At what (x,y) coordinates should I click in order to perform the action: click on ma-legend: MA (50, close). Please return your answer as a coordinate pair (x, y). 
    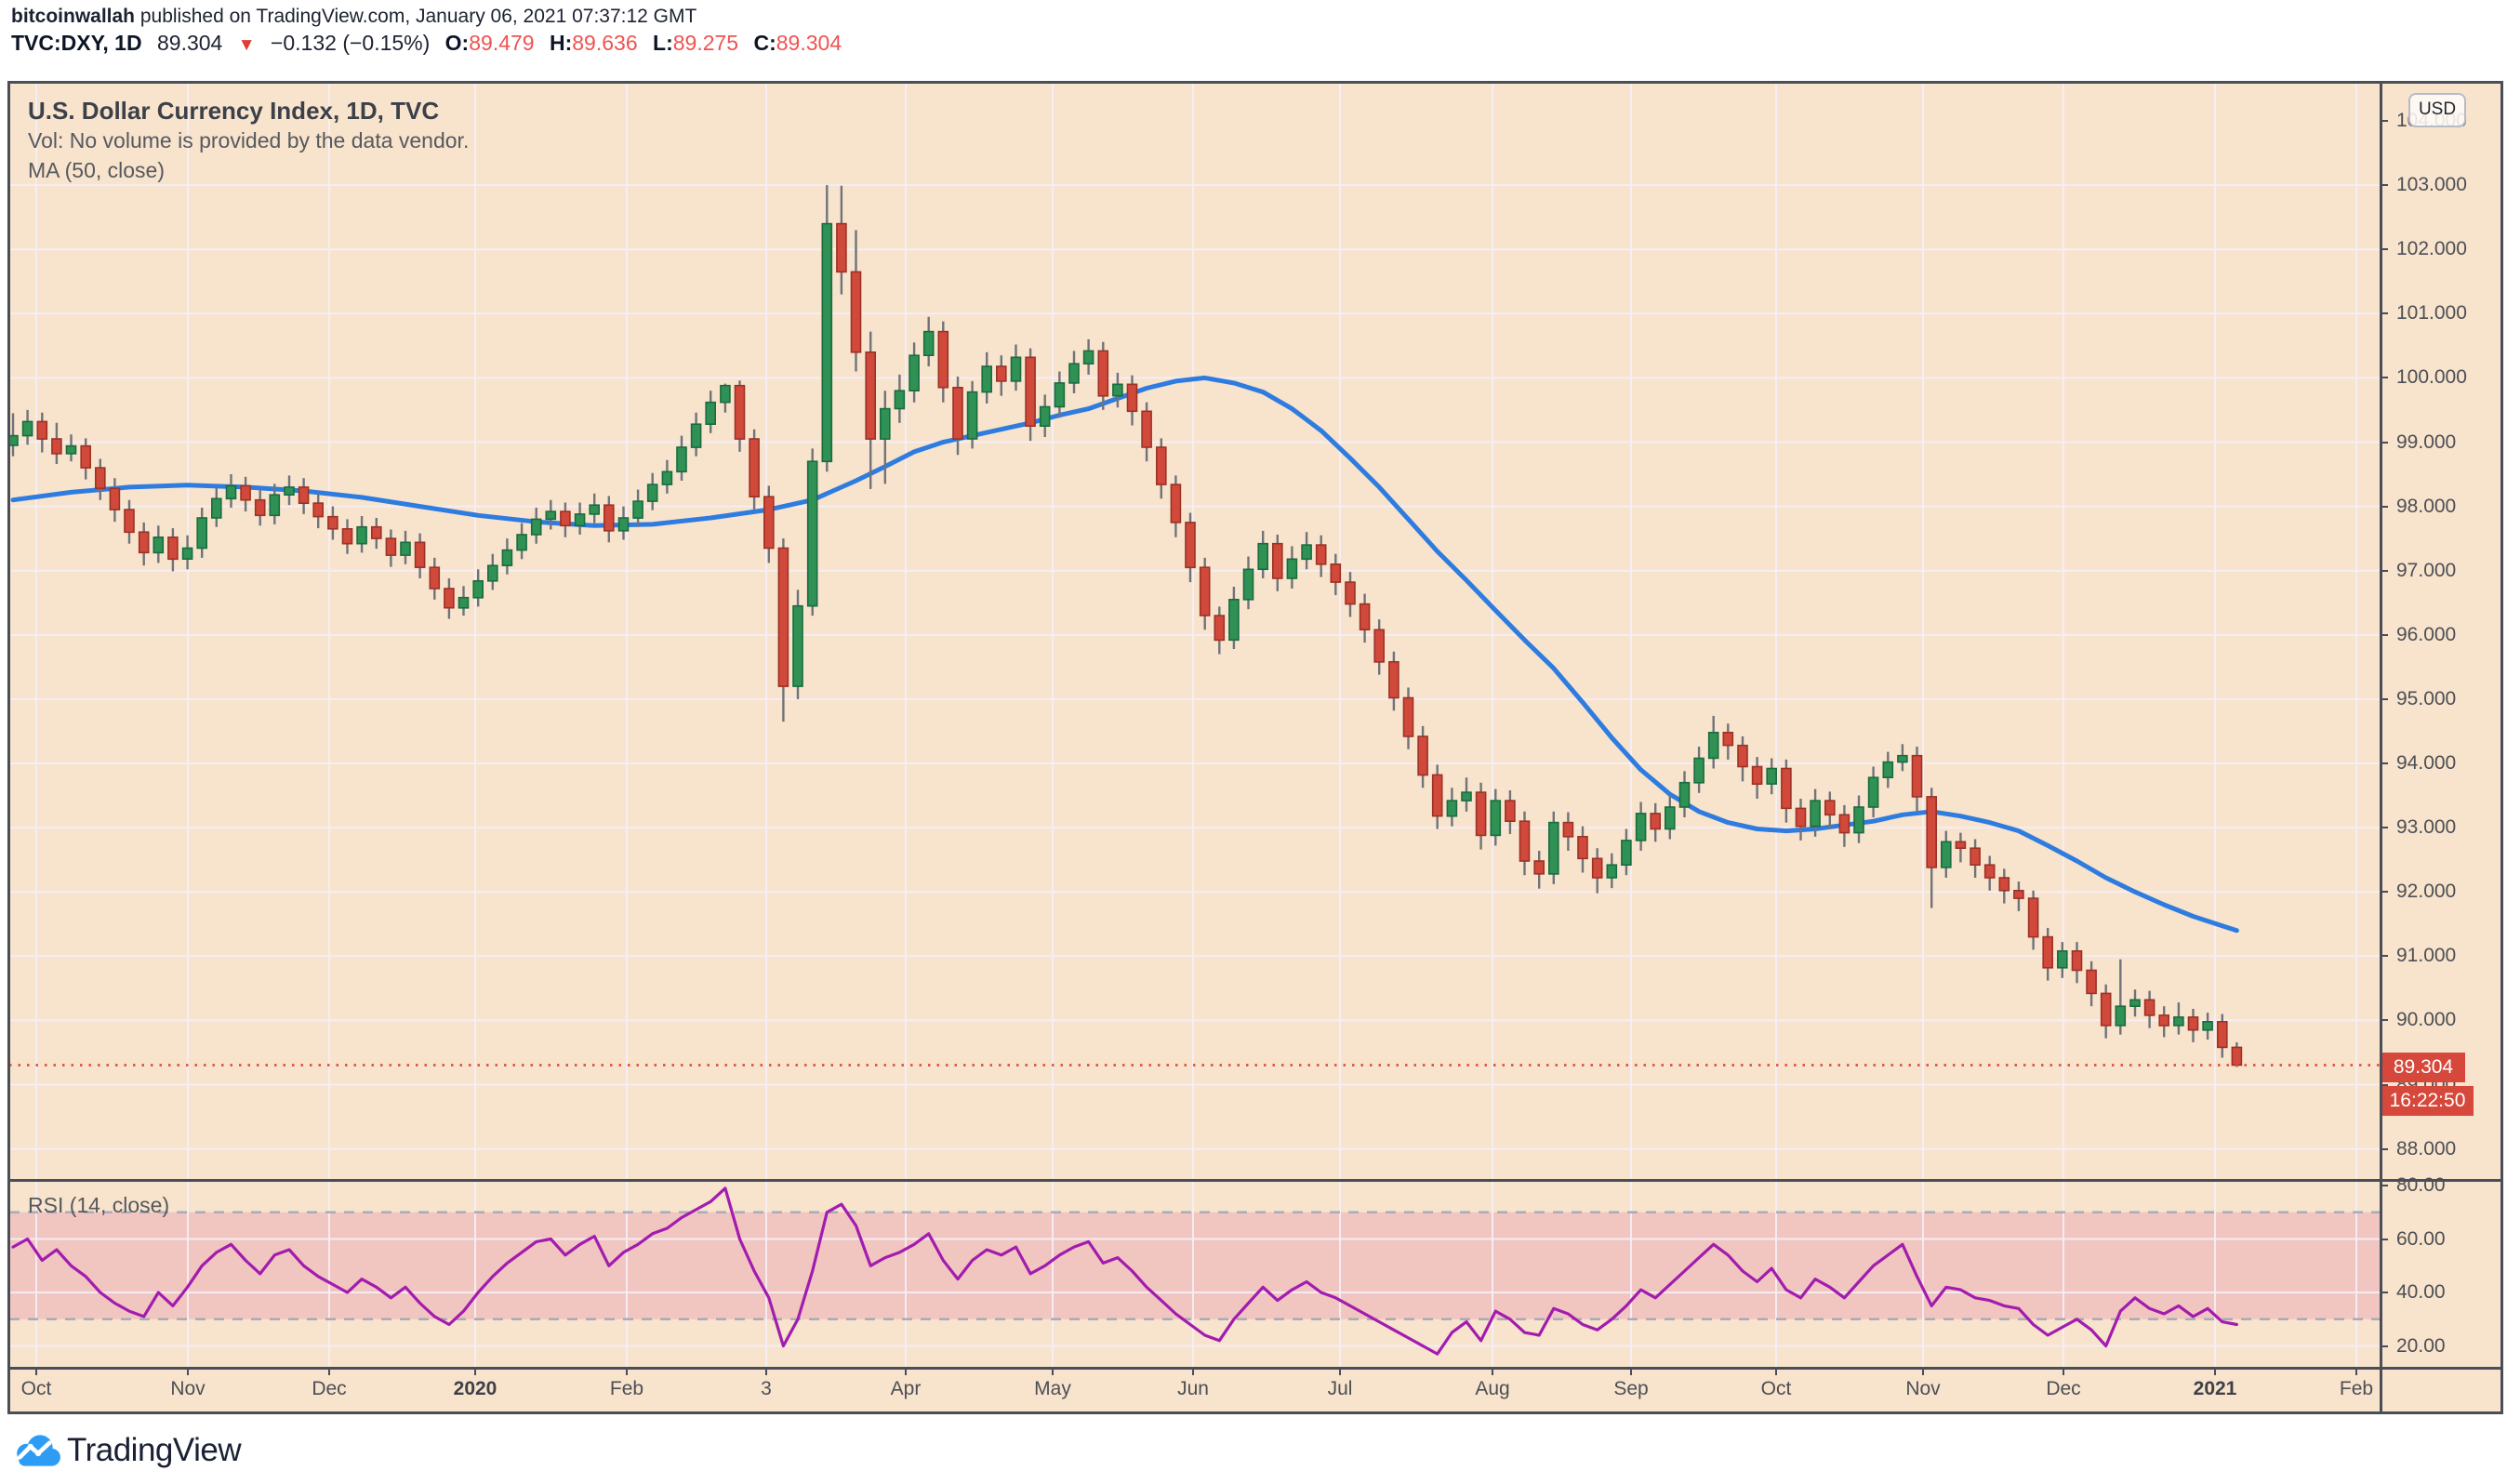
    Looking at the image, I should click on (96, 170).